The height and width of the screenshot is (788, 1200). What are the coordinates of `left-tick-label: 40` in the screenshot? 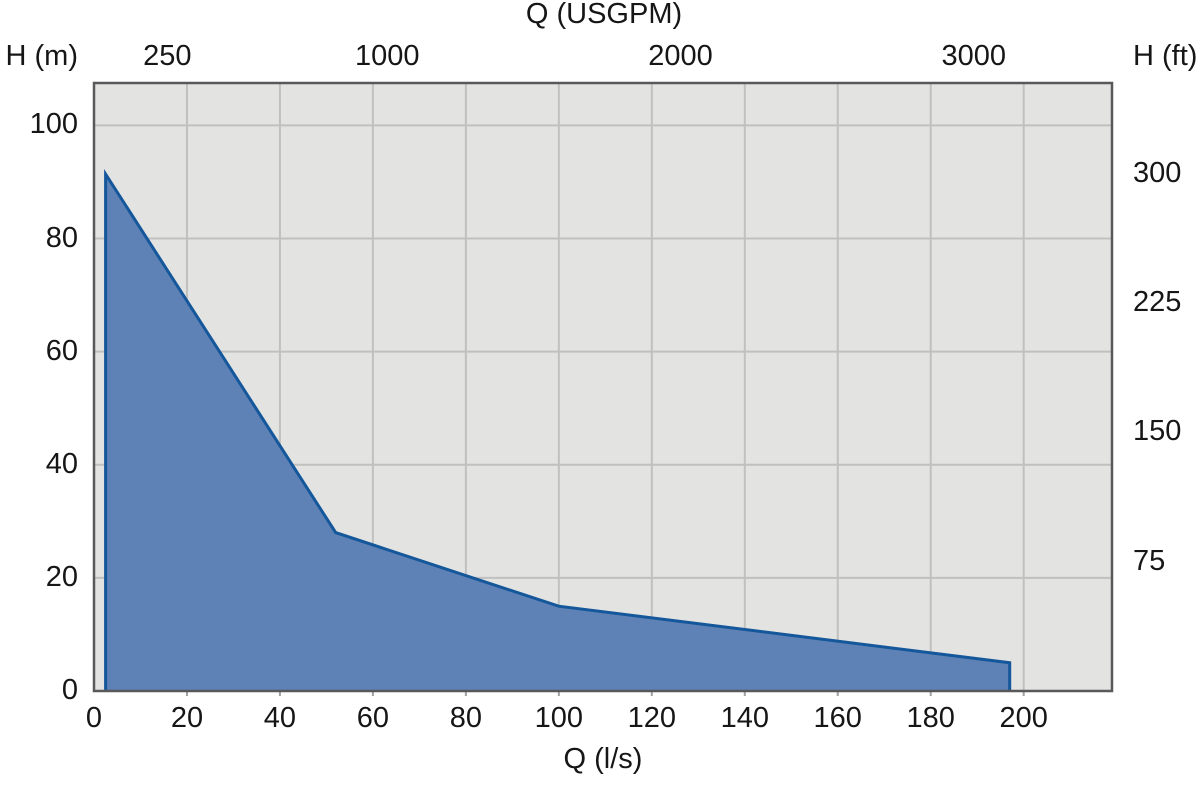 It's located at (61, 463).